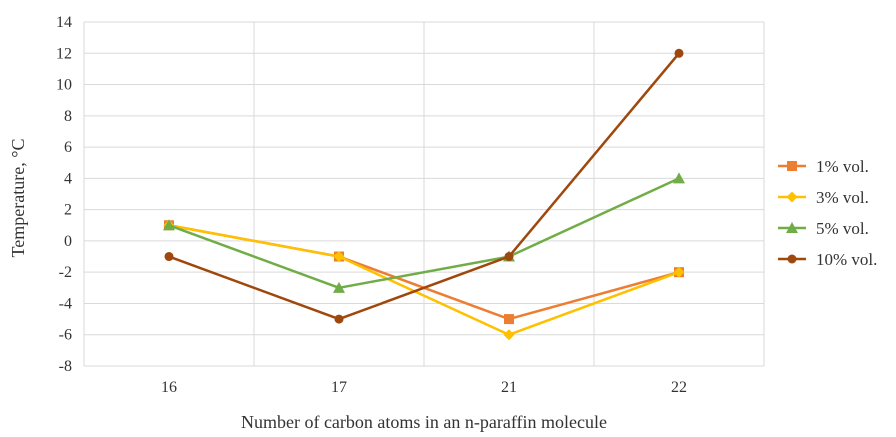 This screenshot has height=437, width=896. I want to click on legend-label: 5% vol., so click(842, 228).